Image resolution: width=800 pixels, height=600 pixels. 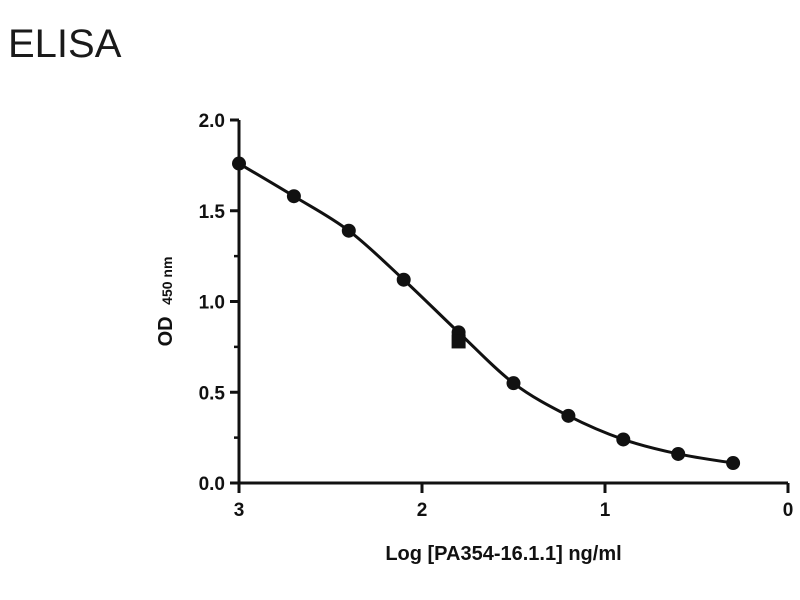 What do you see at coordinates (212, 212) in the screenshot?
I see `y-tick-label: 1.5` at bounding box center [212, 212].